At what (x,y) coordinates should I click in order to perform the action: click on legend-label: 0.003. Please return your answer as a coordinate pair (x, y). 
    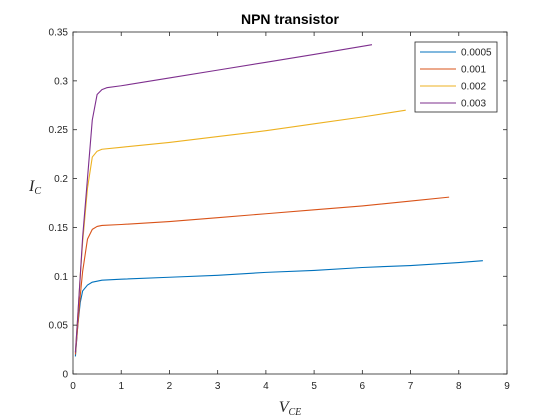
    Looking at the image, I should click on (473, 104).